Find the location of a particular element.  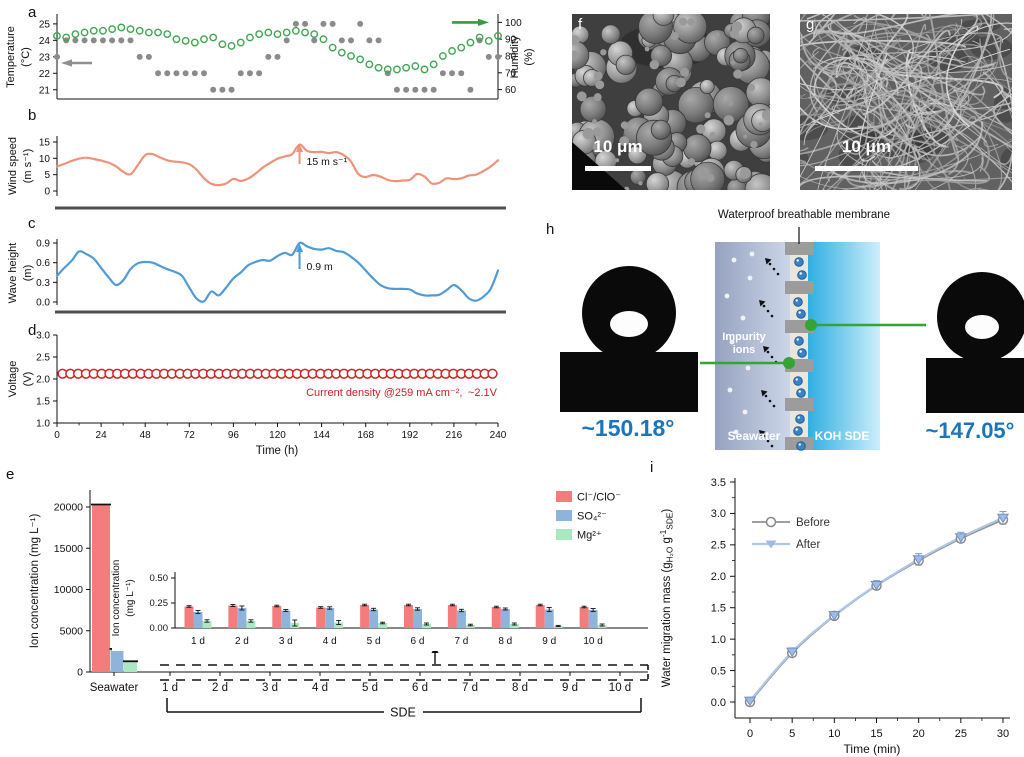

voltage-annotation: Current density @259 mA cm⁻², ~2.1V is located at coordinates (402, 393).